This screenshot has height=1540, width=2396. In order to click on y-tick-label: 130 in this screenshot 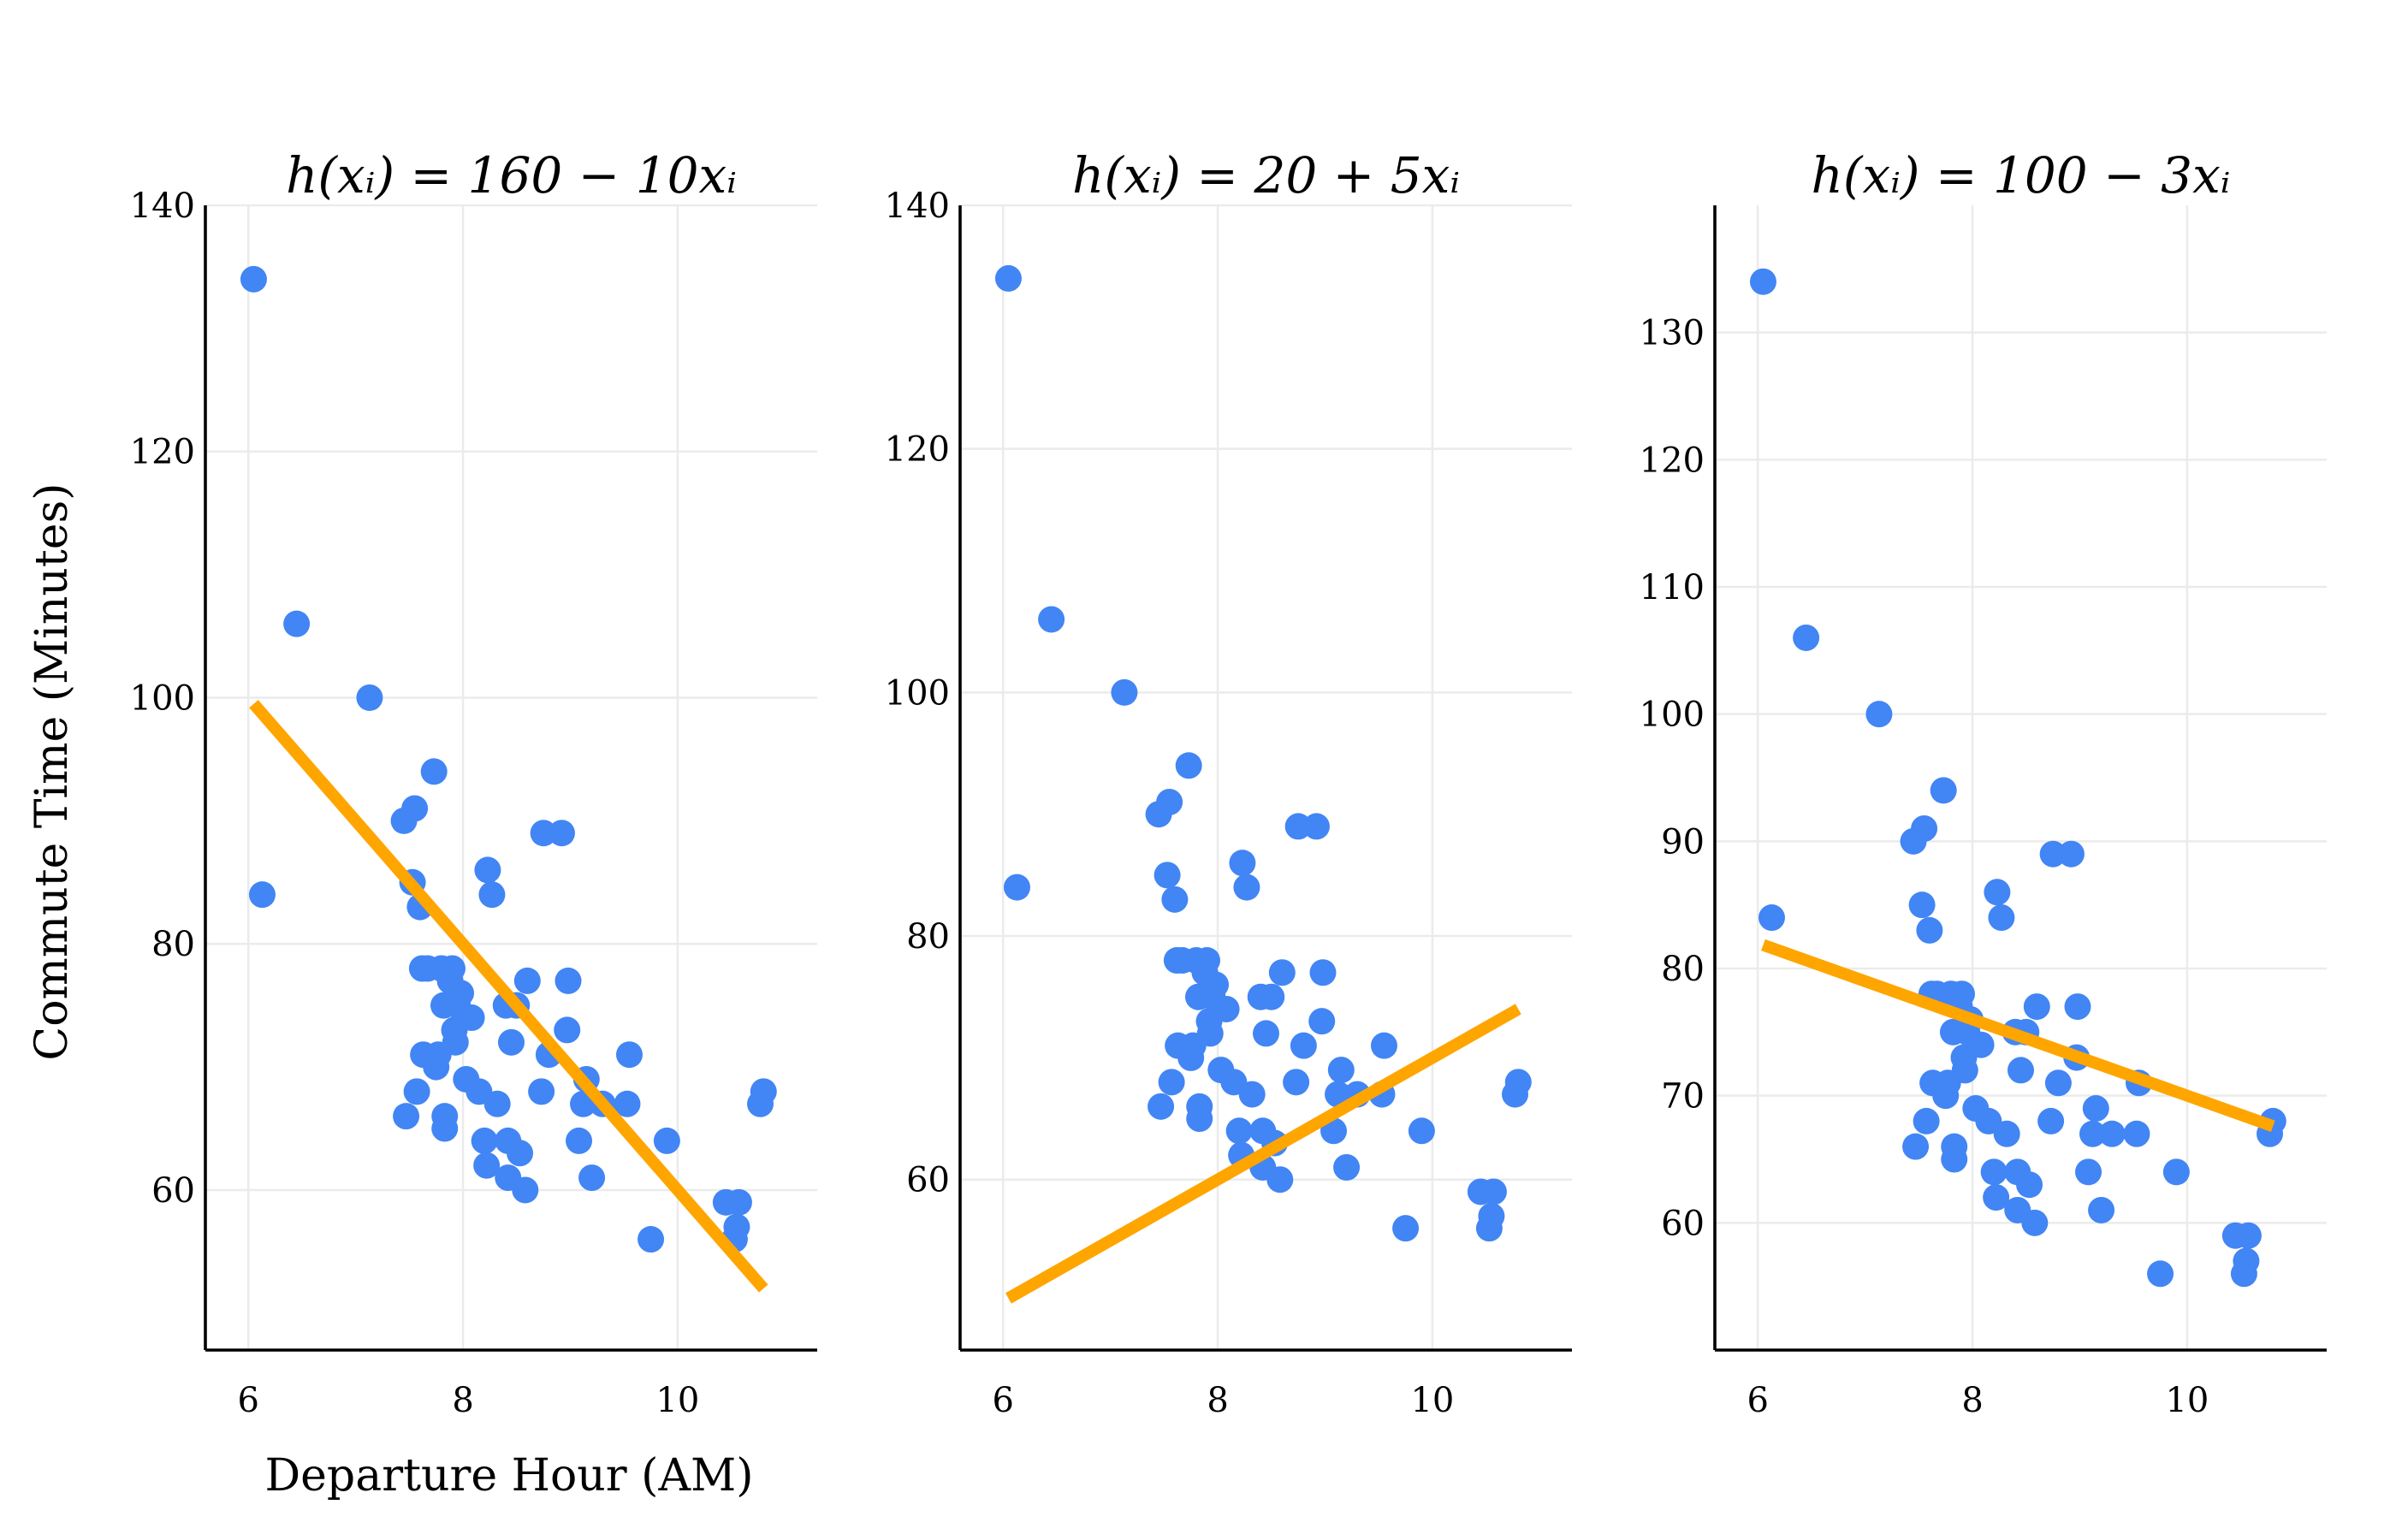, I will do `click(1673, 333)`.